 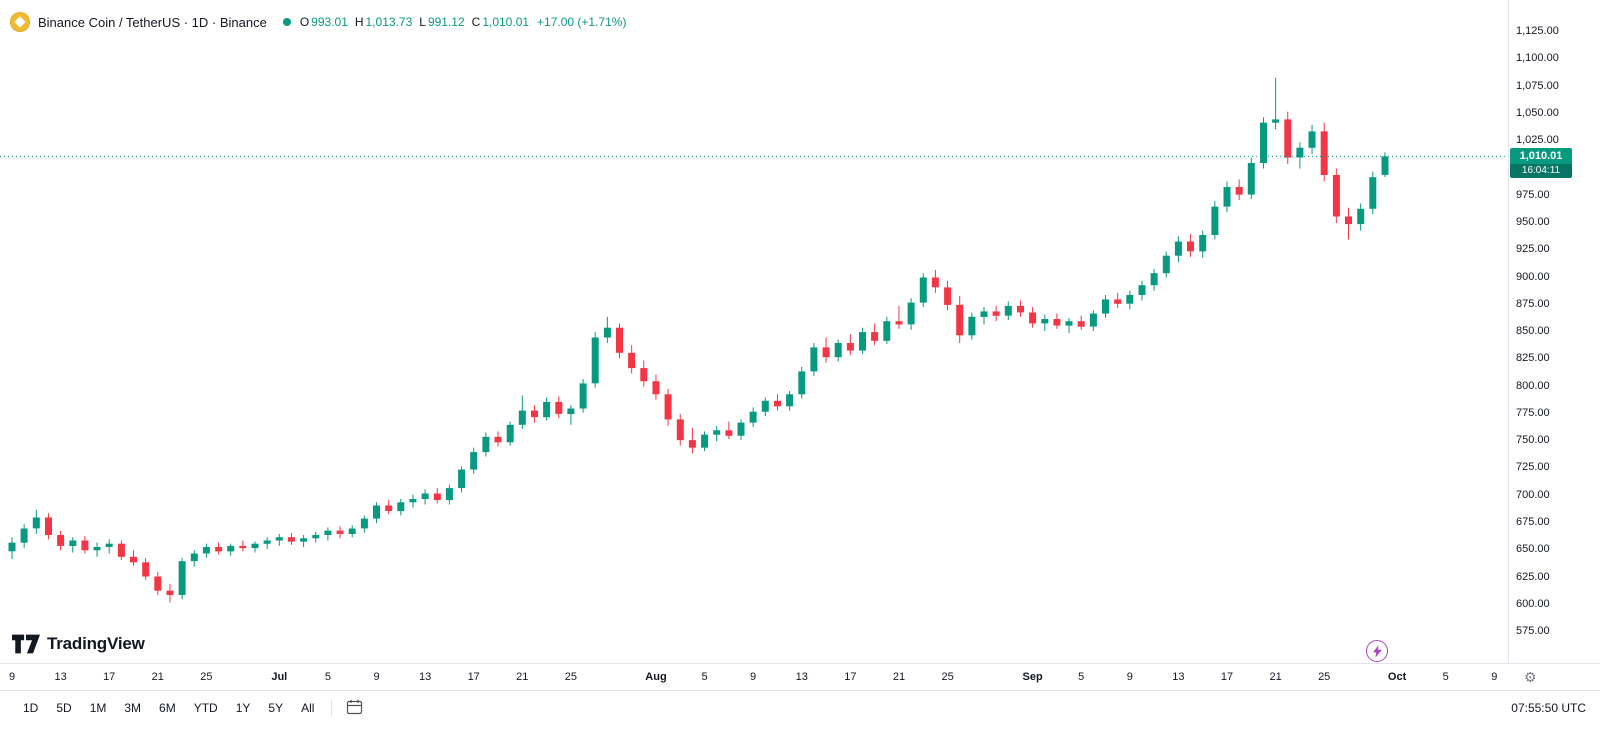 I want to click on tradingview-logo: TradingView, so click(x=78, y=644).